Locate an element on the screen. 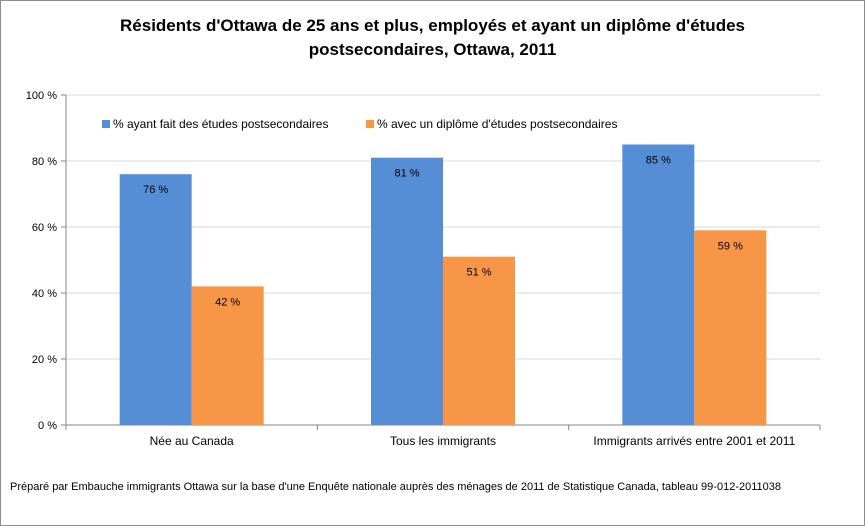 This screenshot has height=526, width=865. y-tick-label: 20 % is located at coordinates (44, 360).